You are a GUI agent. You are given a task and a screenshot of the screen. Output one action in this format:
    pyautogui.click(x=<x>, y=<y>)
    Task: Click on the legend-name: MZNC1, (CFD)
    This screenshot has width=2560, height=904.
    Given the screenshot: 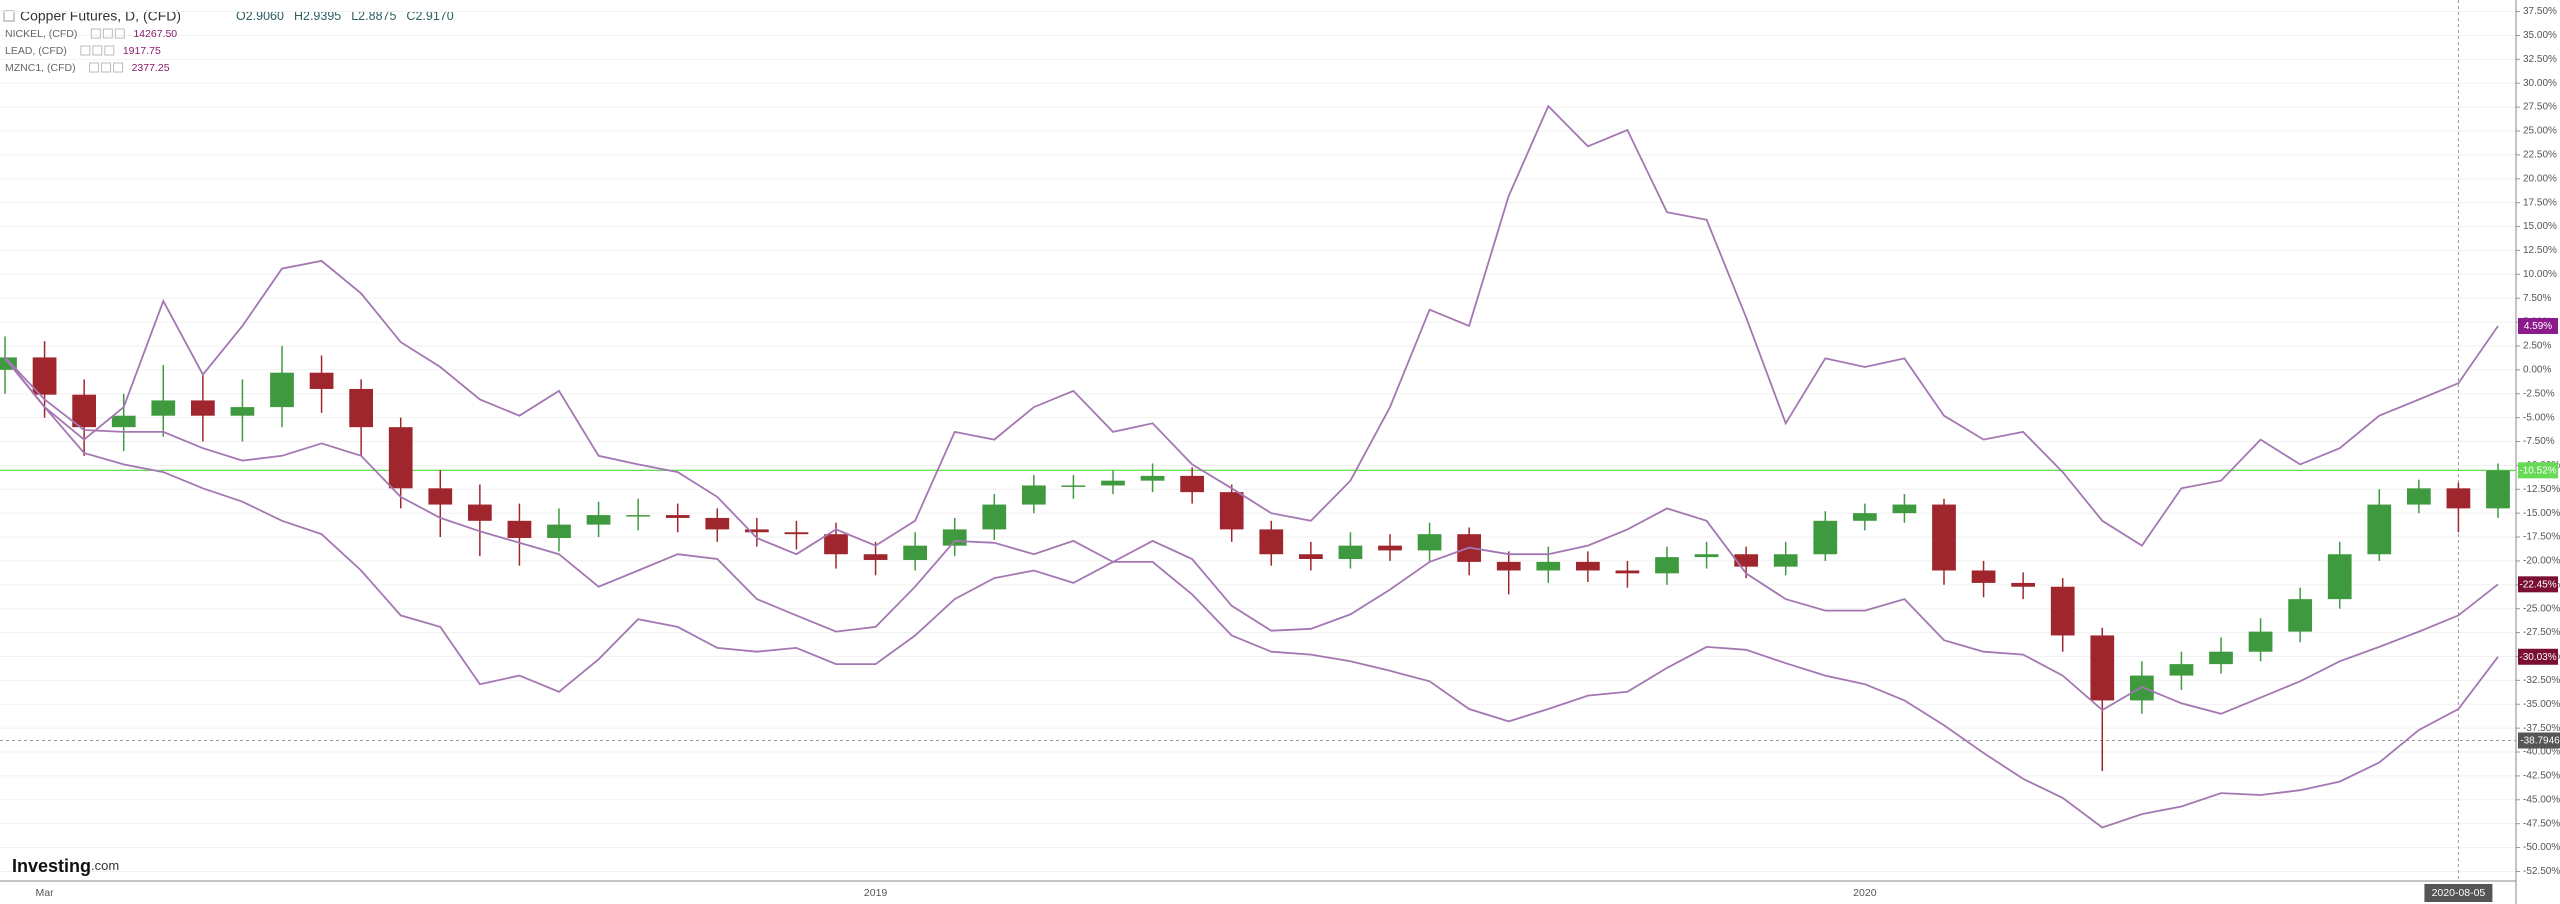 What is the action you would take?
    pyautogui.click(x=40, y=68)
    